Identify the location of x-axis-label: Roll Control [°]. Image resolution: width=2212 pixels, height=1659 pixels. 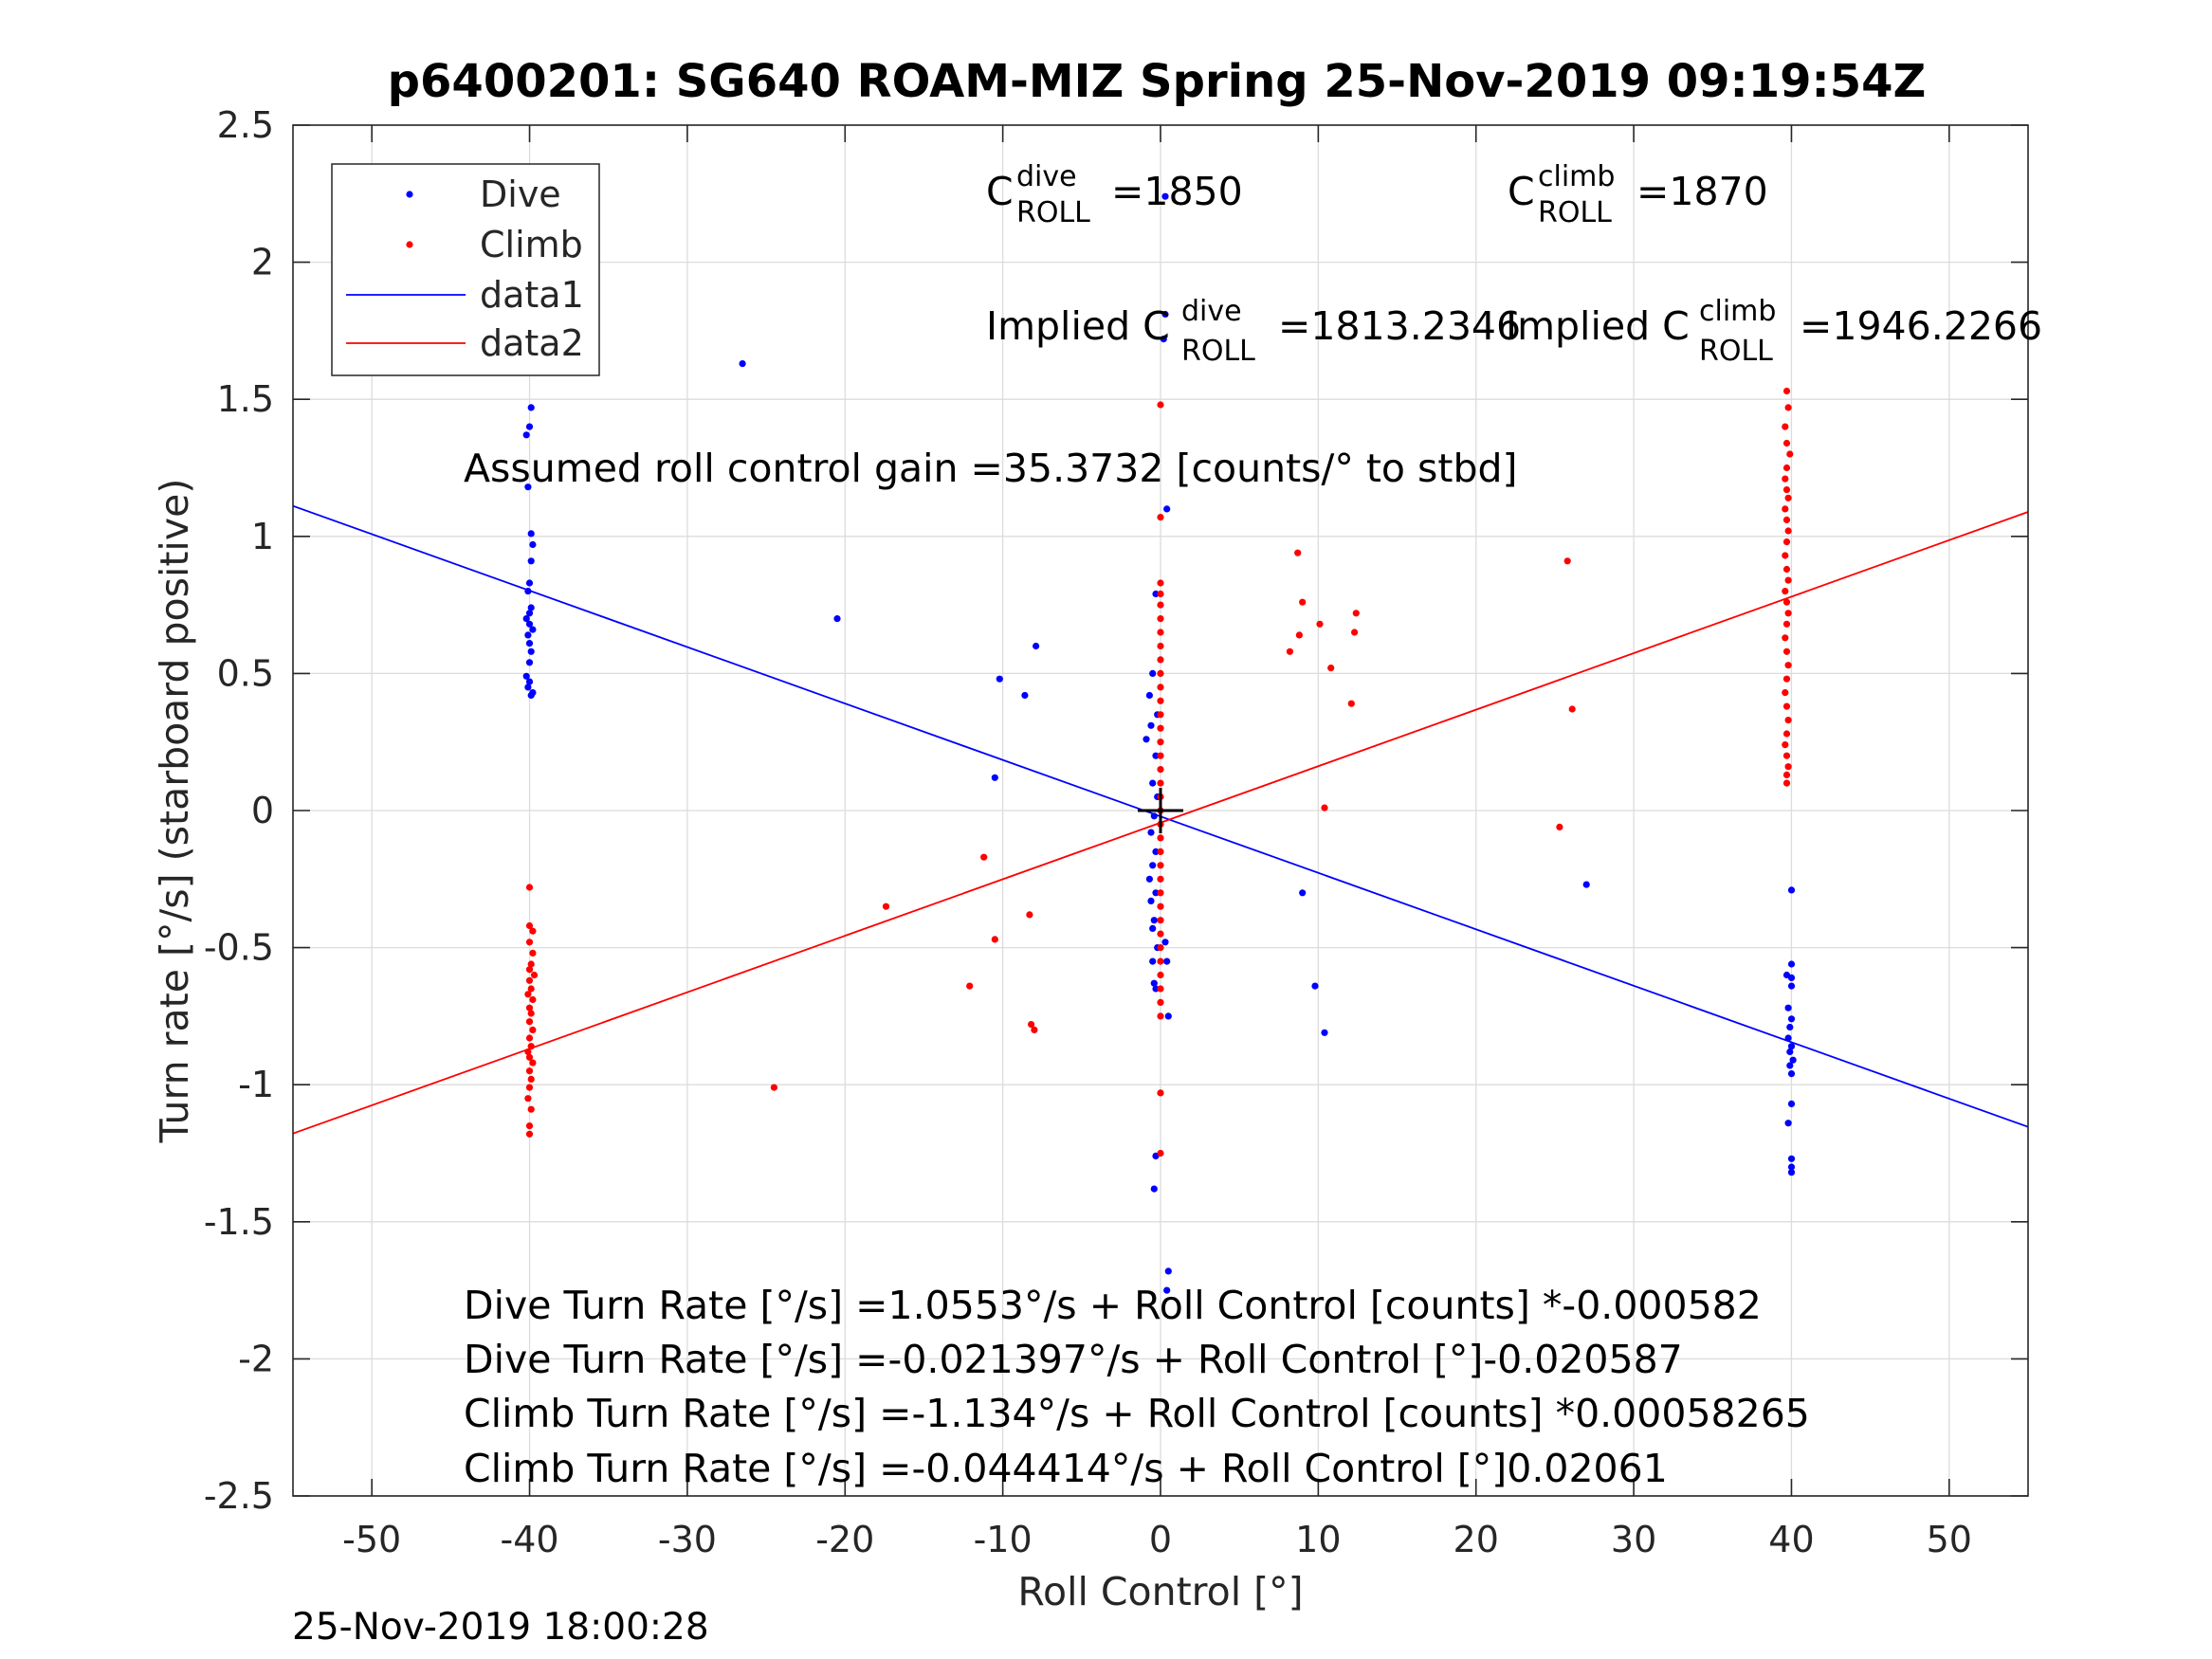
(1160, 1591).